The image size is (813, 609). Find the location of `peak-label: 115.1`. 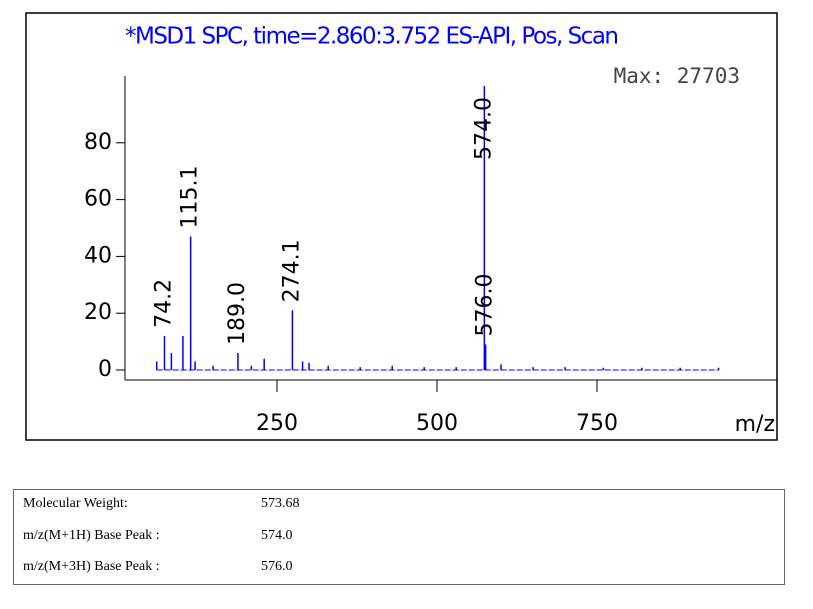

peak-label: 115.1 is located at coordinates (190, 197).